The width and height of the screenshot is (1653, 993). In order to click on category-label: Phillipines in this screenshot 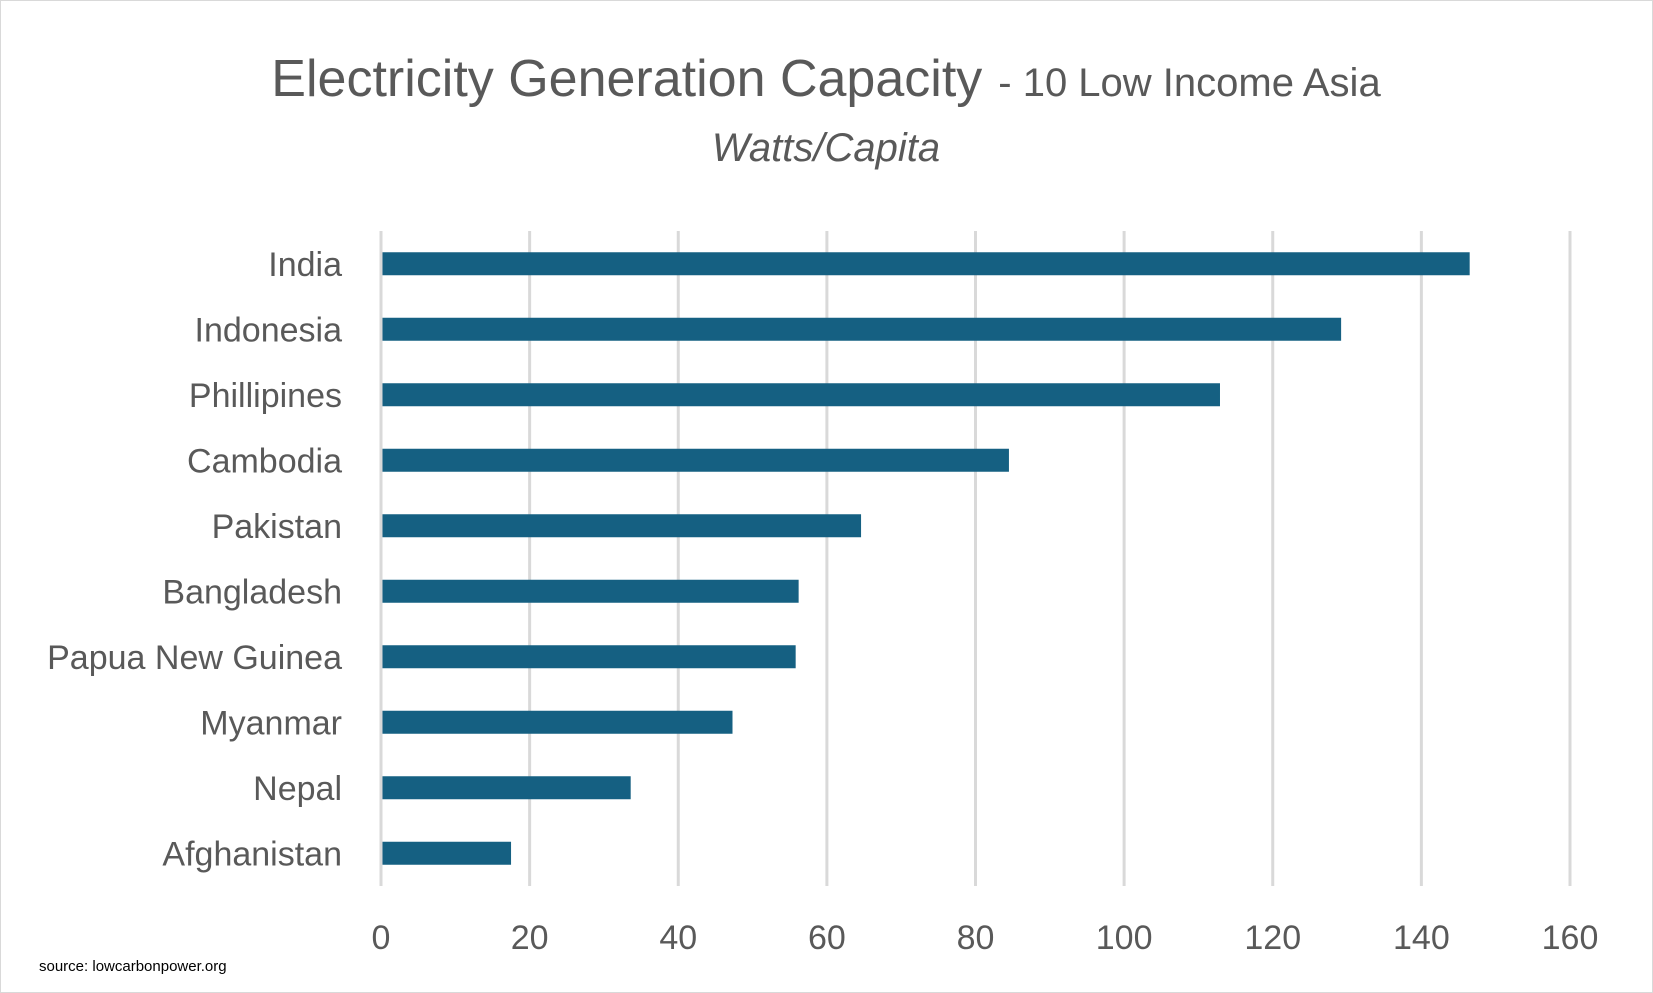, I will do `click(265, 396)`.